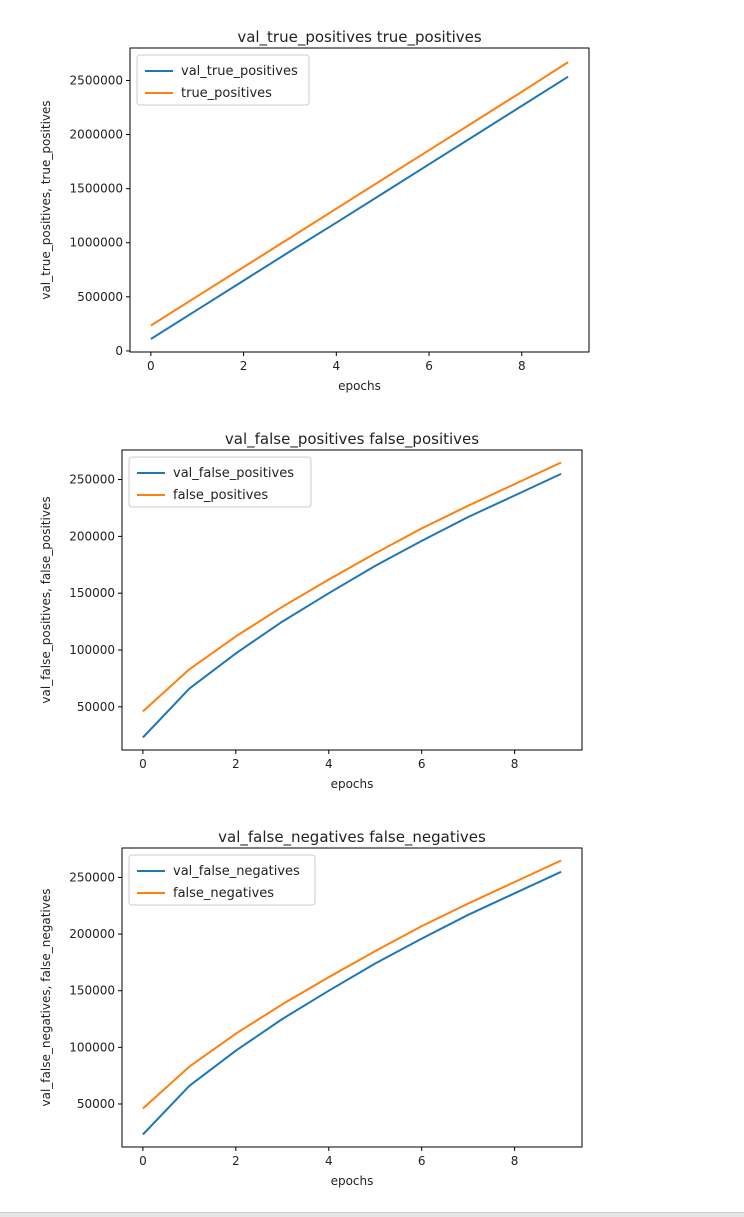 The width and height of the screenshot is (744, 1217). I want to click on chart-title: val_false_negatives false_negatives, so click(352, 837).